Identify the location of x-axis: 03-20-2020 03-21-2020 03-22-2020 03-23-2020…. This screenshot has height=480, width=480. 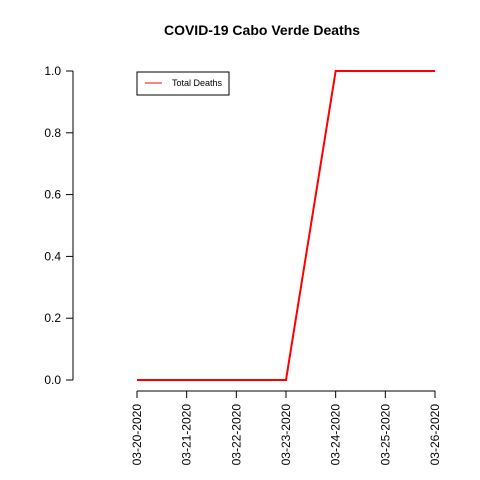
(286, 428).